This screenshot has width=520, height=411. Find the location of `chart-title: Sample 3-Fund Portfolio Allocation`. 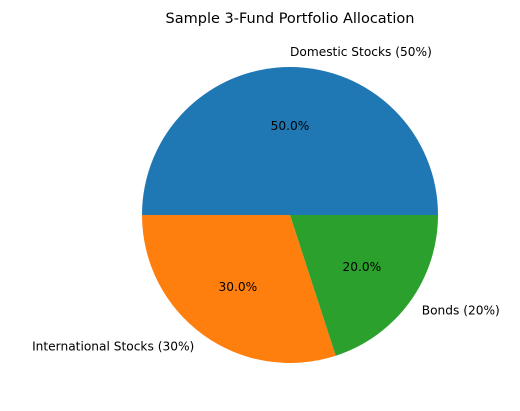

chart-title: Sample 3-Fund Portfolio Allocation is located at coordinates (290, 19).